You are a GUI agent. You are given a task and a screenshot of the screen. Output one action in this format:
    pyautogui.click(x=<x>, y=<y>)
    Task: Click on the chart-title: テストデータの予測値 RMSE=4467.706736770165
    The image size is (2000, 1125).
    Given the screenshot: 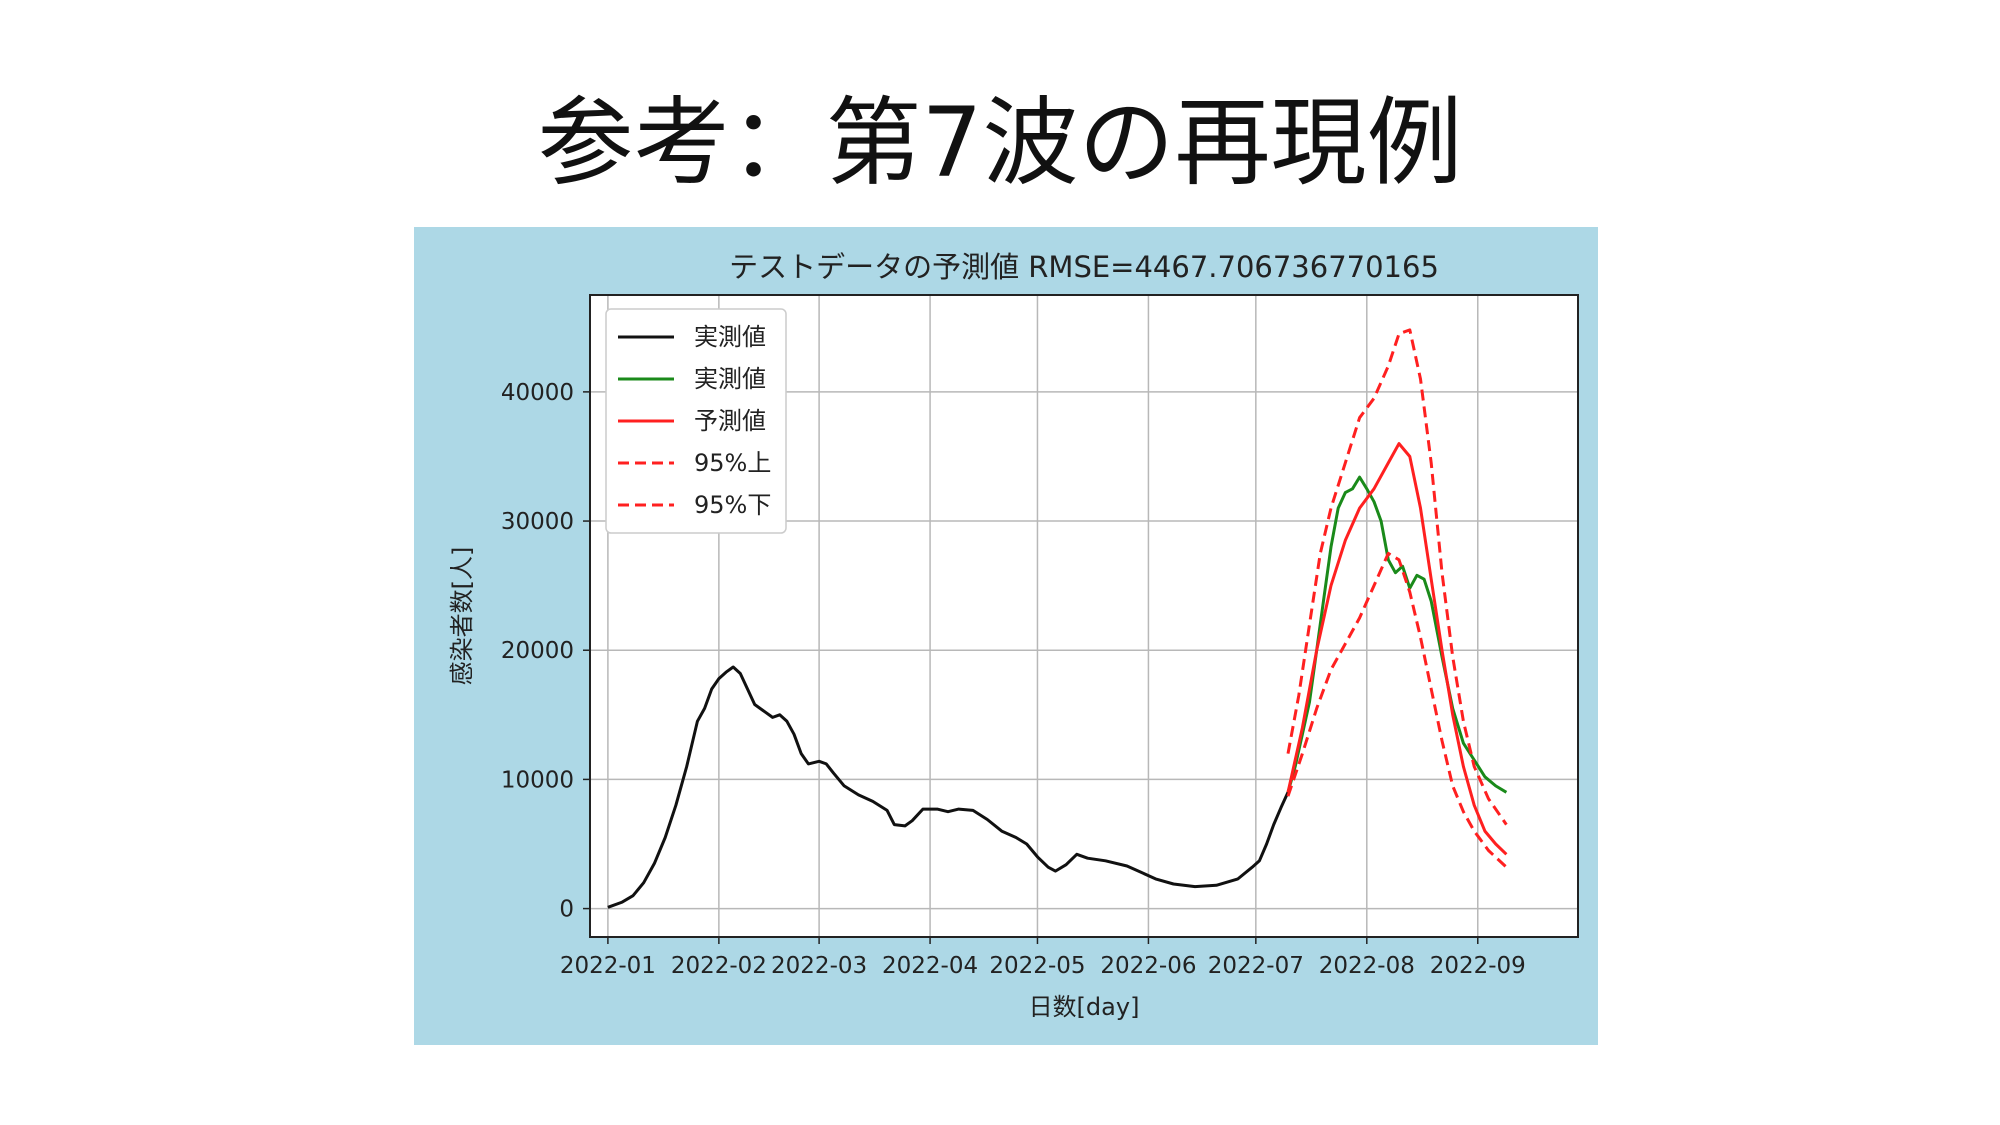 What is the action you would take?
    pyautogui.click(x=1084, y=267)
    